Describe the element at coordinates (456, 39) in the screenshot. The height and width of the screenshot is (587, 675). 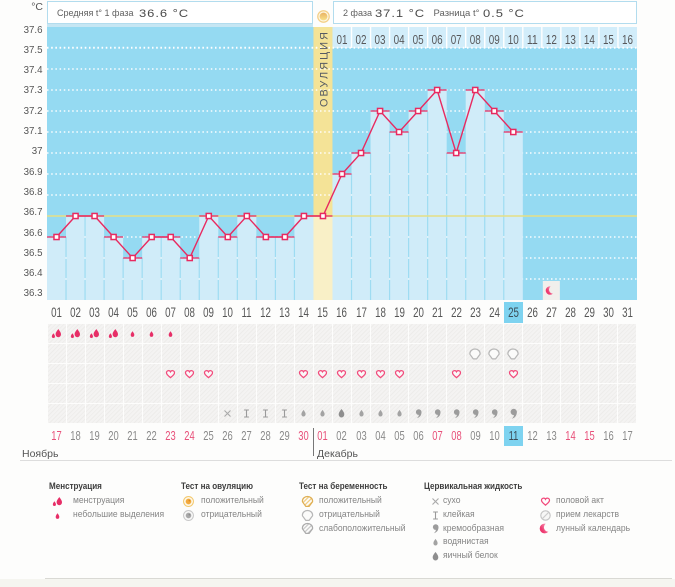
I see `svg-text: 07` at that location.